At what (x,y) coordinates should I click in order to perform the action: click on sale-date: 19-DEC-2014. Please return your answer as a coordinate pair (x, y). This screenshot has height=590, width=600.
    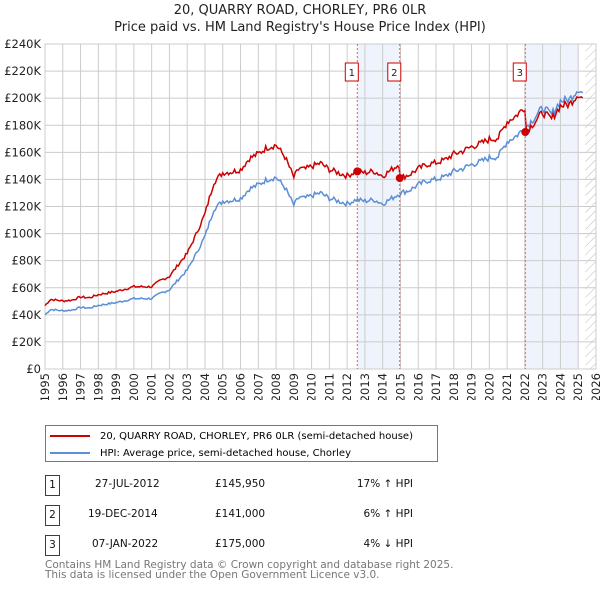
    Looking at the image, I should click on (123, 514).